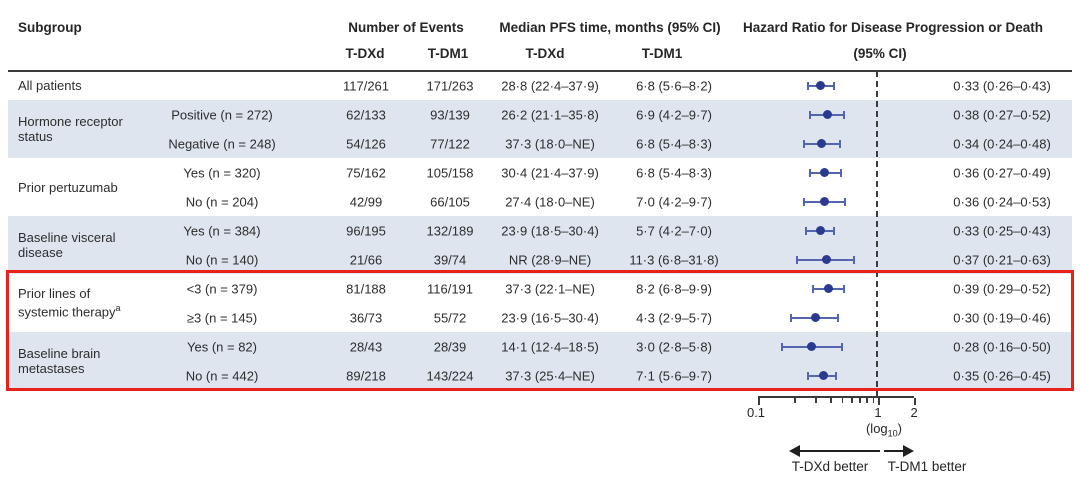 Image resolution: width=1080 pixels, height=487 pixels. I want to click on subgroup-label: Baseline brain metastases, so click(59, 361).